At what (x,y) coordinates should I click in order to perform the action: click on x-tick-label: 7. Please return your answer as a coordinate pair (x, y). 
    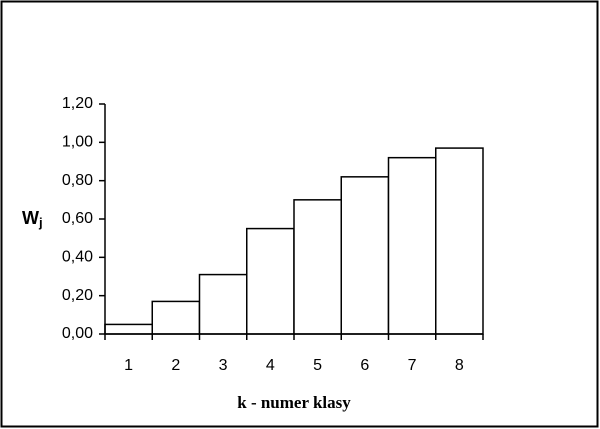
    Looking at the image, I should click on (412, 365).